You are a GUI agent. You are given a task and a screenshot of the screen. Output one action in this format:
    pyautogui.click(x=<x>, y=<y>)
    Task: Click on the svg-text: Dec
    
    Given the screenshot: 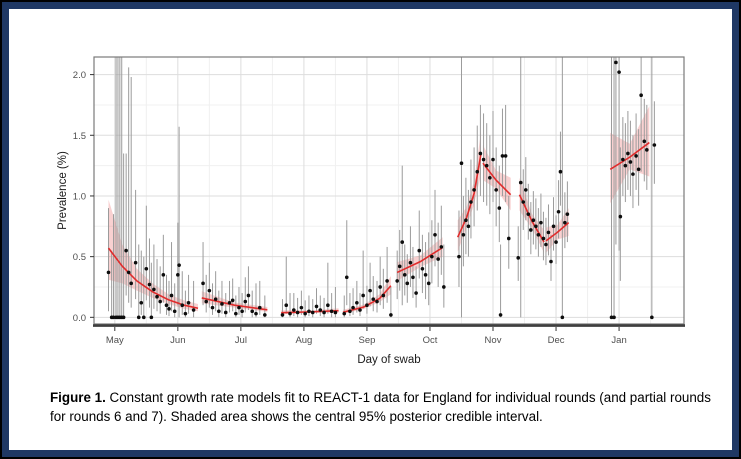 What is the action you would take?
    pyautogui.click(x=556, y=340)
    